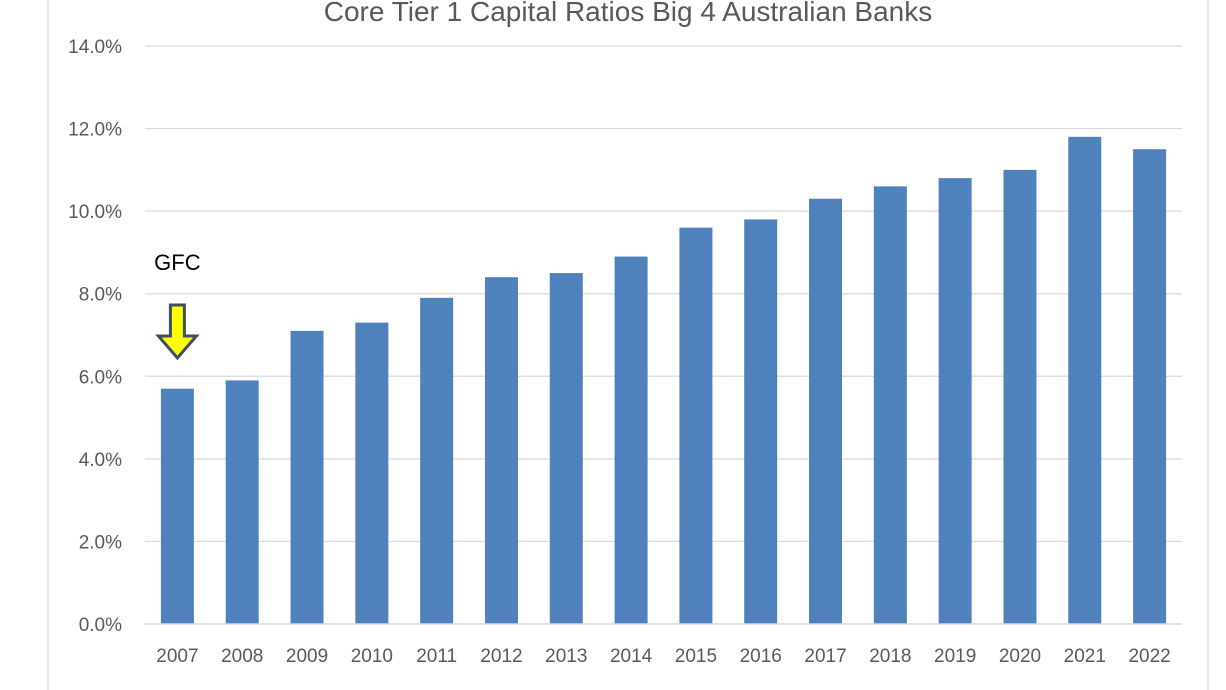 The height and width of the screenshot is (690, 1226). Describe the element at coordinates (1150, 386) in the screenshot. I see `bar-2022` at that location.